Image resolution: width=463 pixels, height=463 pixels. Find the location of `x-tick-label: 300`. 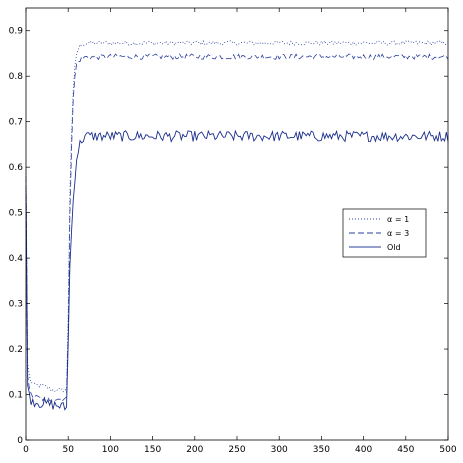

x-tick-label: 300 is located at coordinates (279, 450).